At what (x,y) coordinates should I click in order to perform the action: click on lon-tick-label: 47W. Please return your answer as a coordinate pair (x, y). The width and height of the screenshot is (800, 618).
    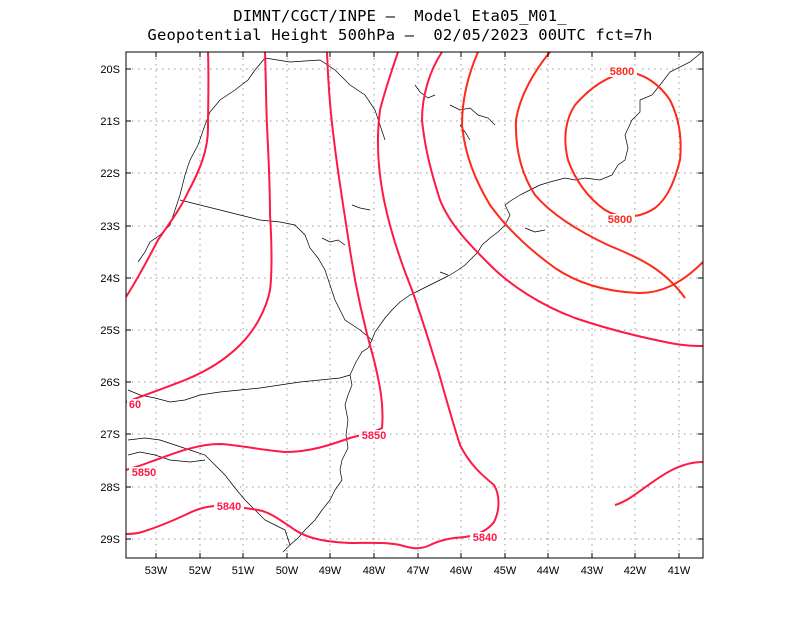
    Looking at the image, I should click on (418, 571).